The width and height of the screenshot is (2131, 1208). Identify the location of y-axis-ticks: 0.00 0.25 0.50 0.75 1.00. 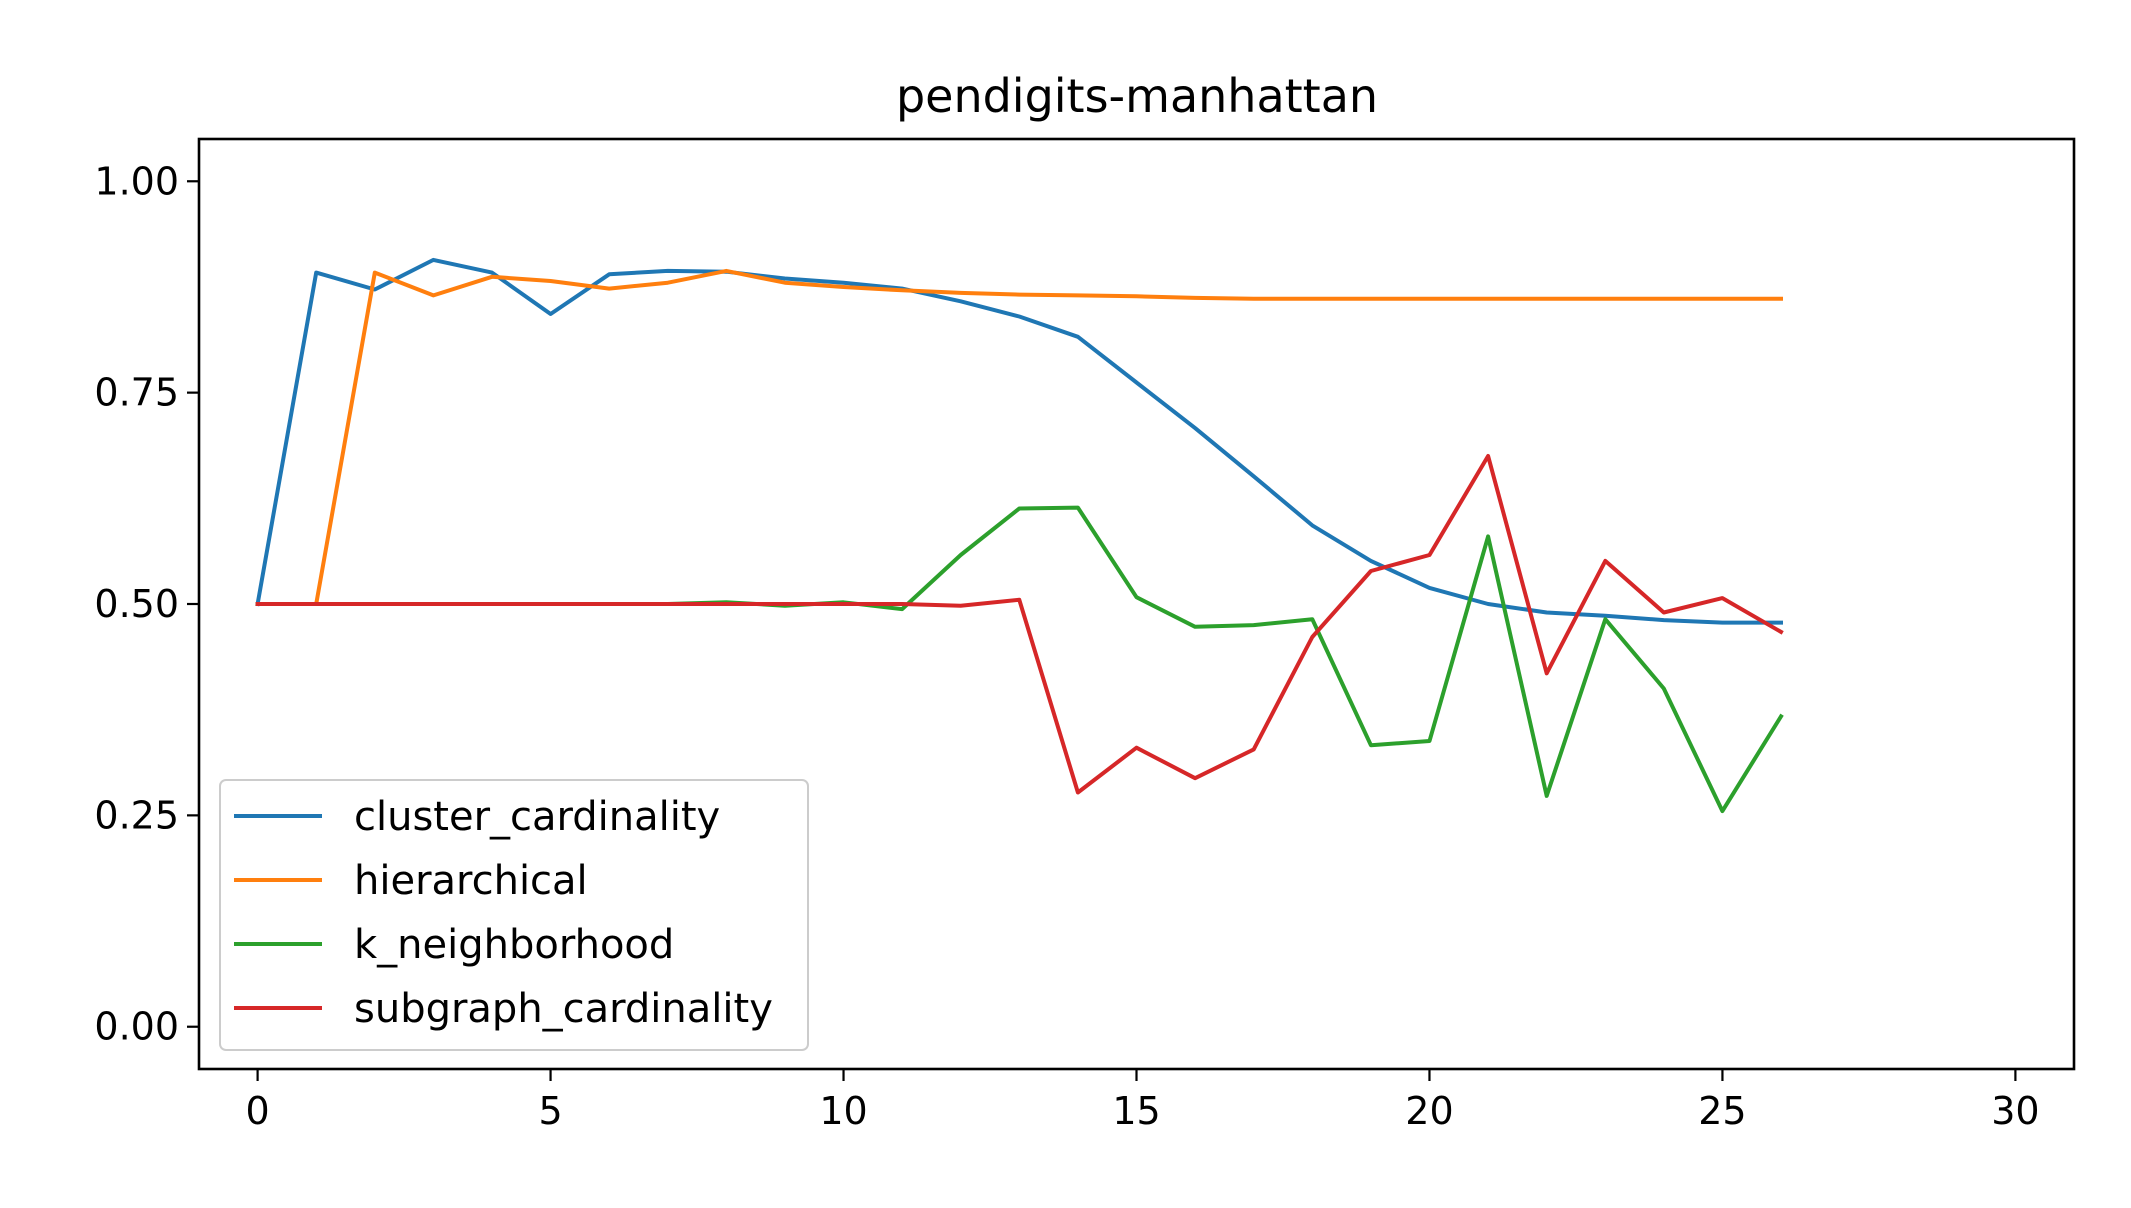
(146, 604).